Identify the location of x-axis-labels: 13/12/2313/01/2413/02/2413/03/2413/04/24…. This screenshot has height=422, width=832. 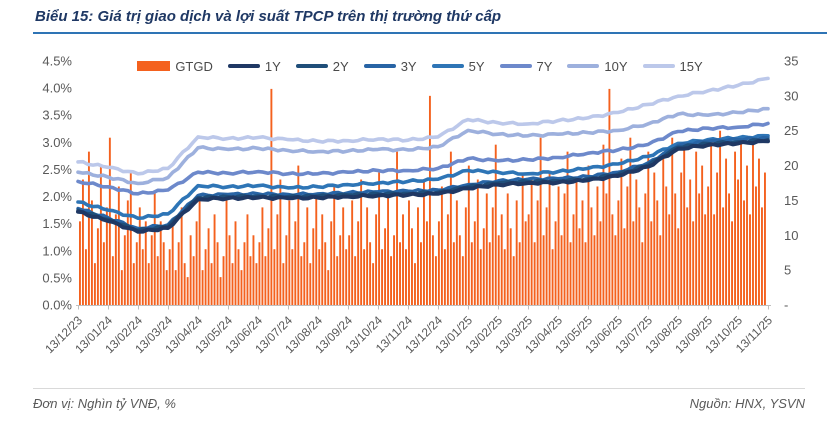
(408, 334).